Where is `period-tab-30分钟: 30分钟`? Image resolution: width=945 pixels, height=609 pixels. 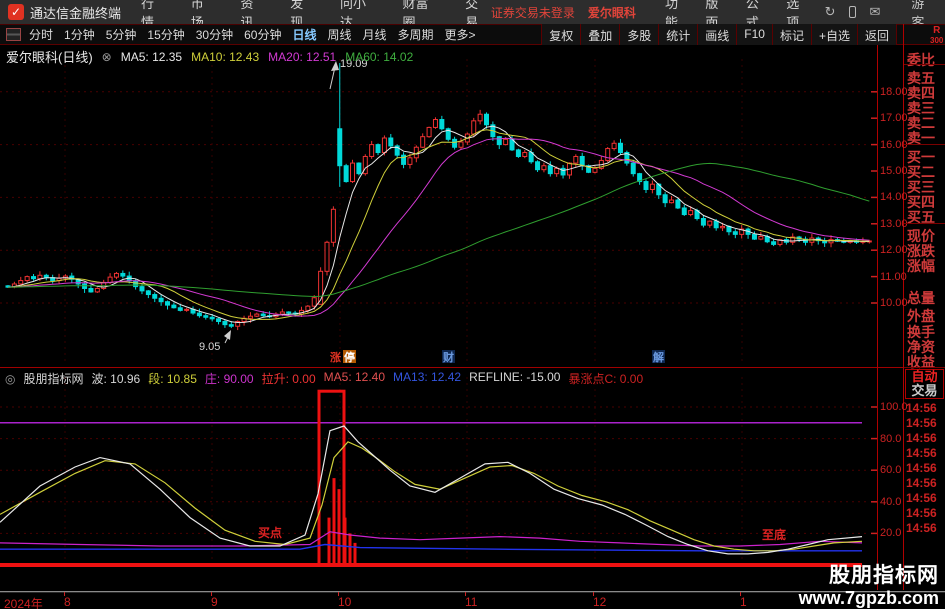 period-tab-30分钟: 30分钟 is located at coordinates (214, 35).